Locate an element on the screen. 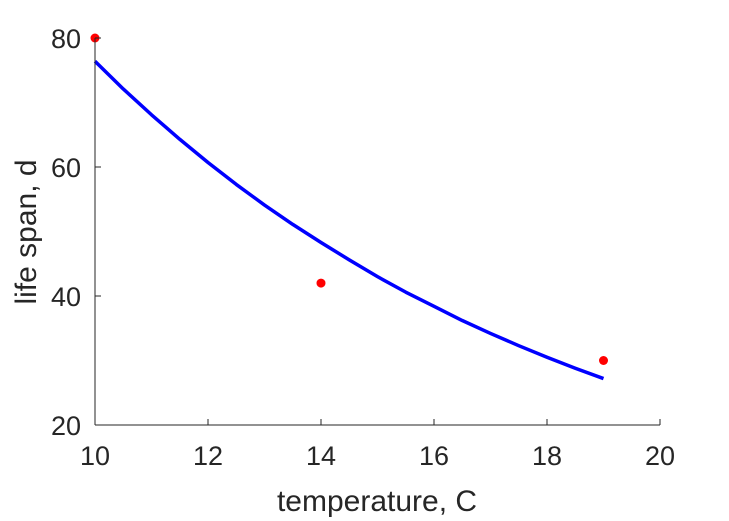 This screenshot has width=729, height=521. y-tick-label: 20 is located at coordinates (66, 426).